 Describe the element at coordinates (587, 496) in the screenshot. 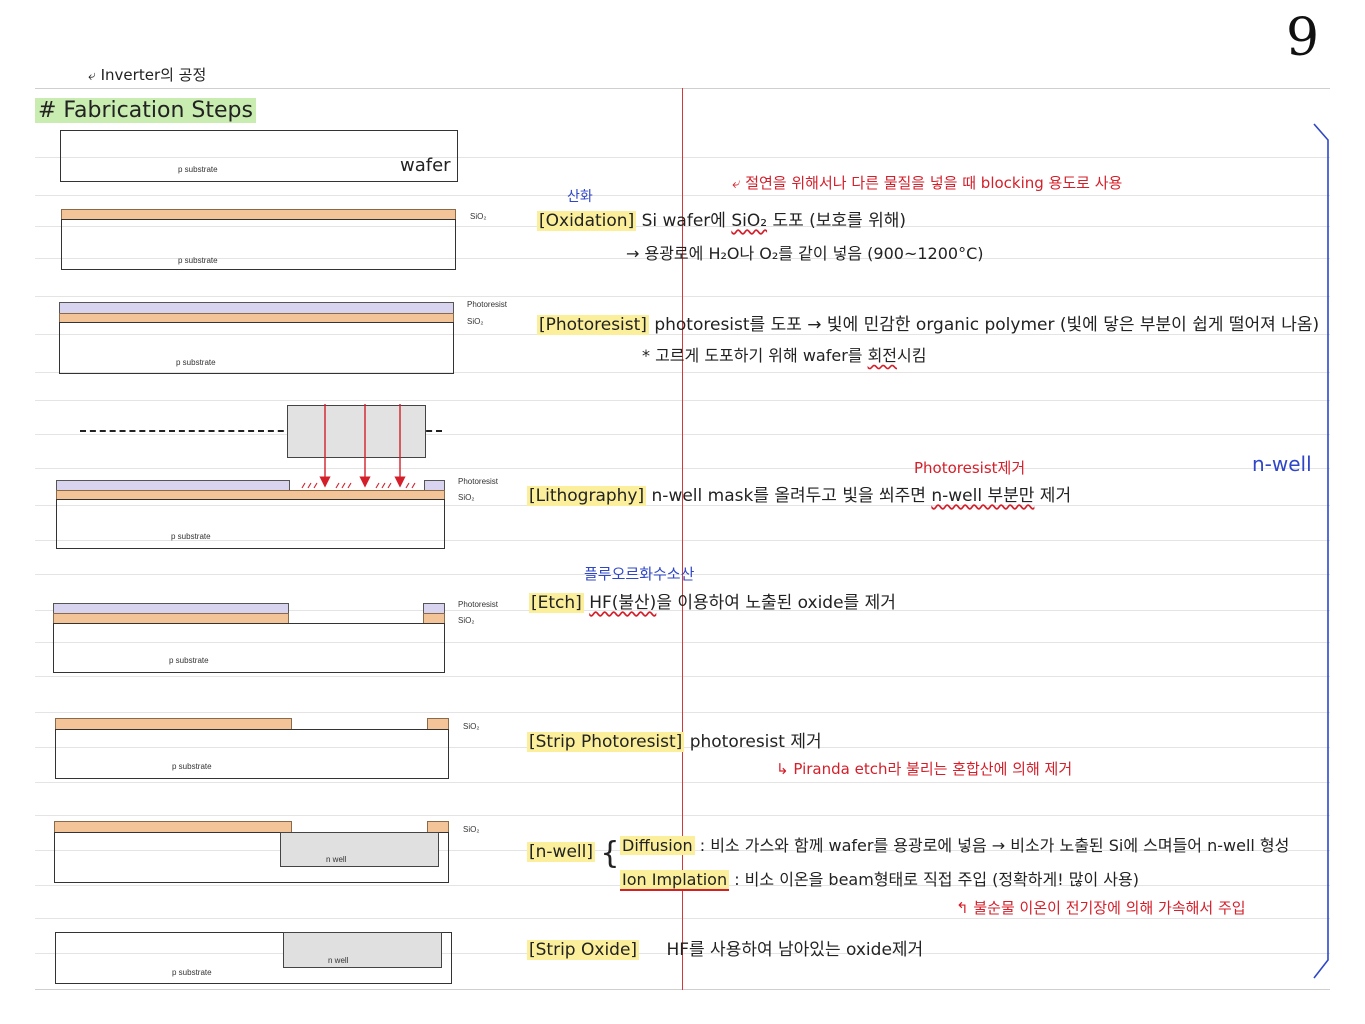

I see `step-tag: [Lithography]` at that location.